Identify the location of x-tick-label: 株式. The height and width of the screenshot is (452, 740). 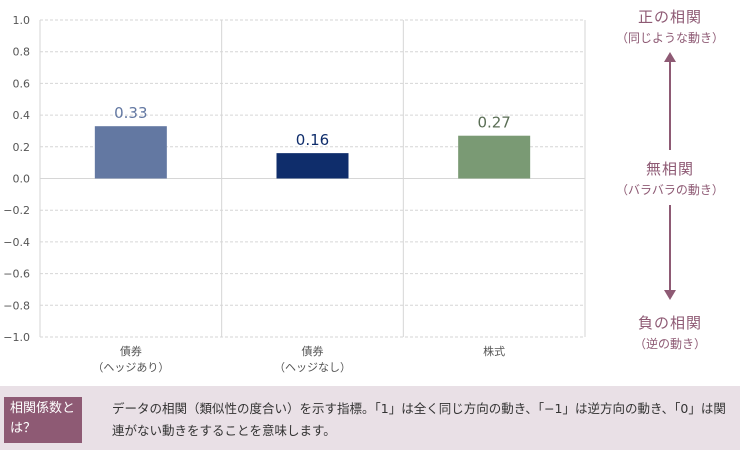
(494, 351).